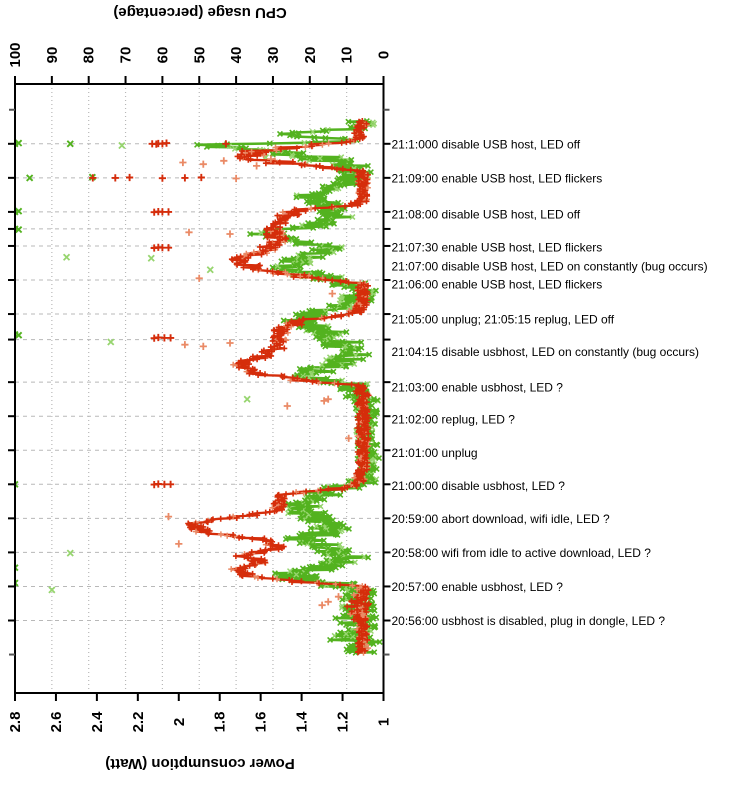 Image resolution: width=736 pixels, height=786 pixels. Describe the element at coordinates (384, 722) in the screenshot. I see `power-tick-label: 1` at that location.